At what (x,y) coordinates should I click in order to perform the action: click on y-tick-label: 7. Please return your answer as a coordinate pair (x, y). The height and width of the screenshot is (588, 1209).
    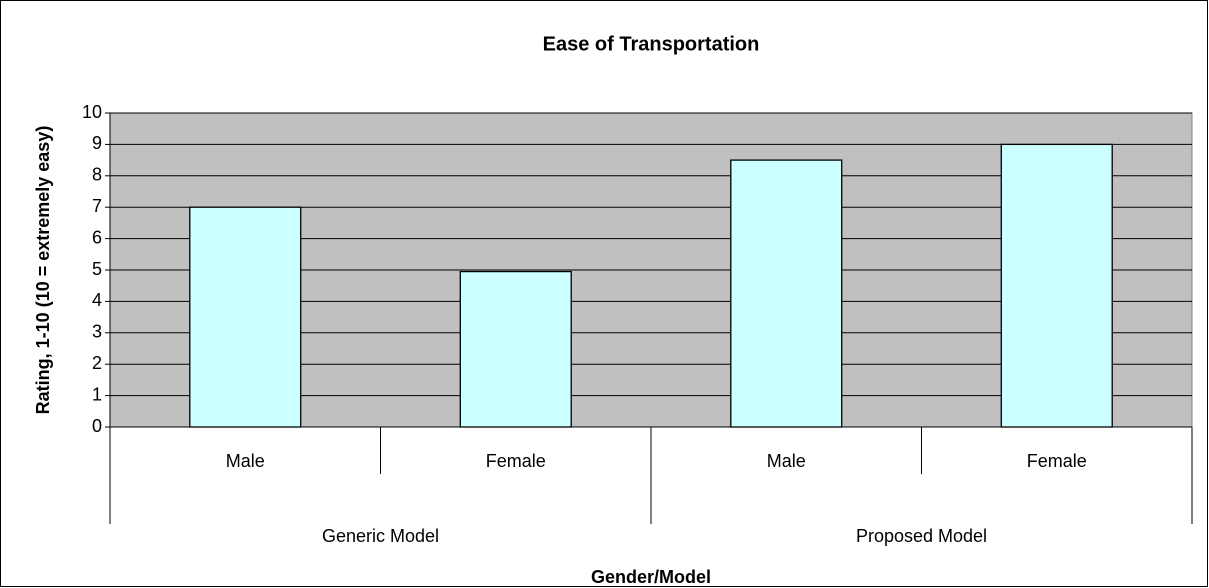
    Looking at the image, I should click on (97, 206).